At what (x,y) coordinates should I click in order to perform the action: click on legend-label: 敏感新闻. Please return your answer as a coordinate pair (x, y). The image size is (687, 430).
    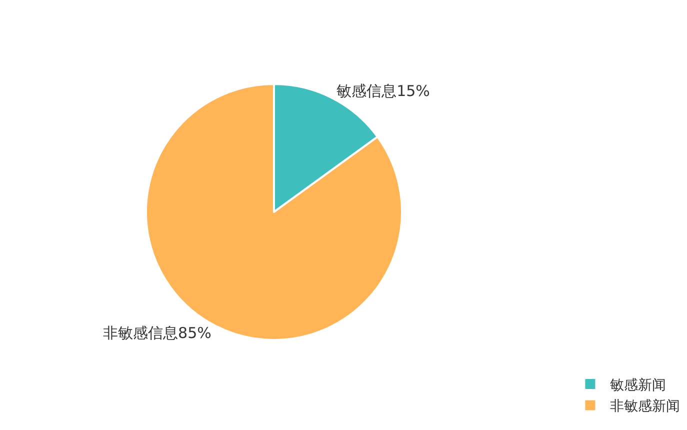
    Looking at the image, I should click on (638, 385).